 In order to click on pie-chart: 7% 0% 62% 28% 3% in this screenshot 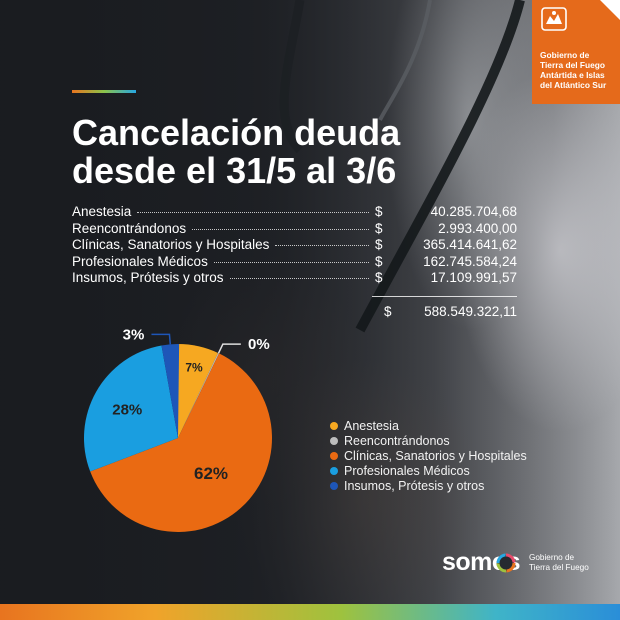, I will do `click(177, 429)`.